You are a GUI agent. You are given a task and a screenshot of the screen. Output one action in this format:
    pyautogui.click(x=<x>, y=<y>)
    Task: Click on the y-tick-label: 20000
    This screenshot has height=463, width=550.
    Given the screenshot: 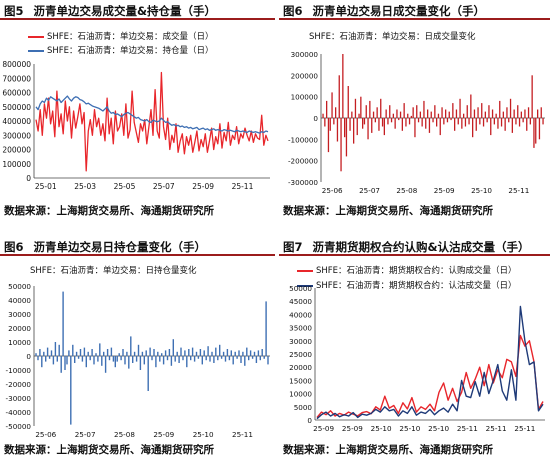 What is the action you would take?
    pyautogui.click(x=19, y=328)
    